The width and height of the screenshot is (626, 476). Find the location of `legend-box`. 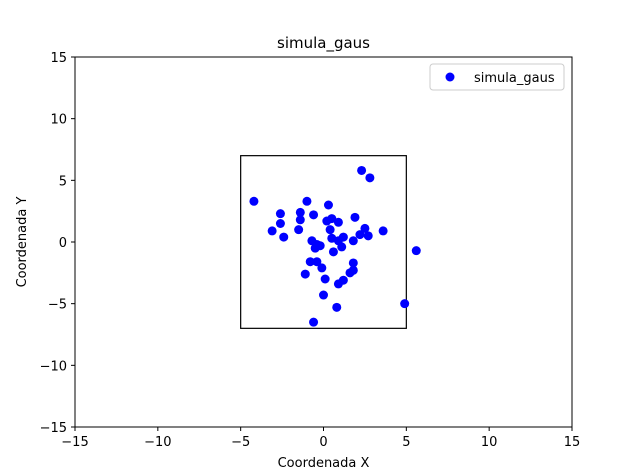

legend-box is located at coordinates (497, 77).